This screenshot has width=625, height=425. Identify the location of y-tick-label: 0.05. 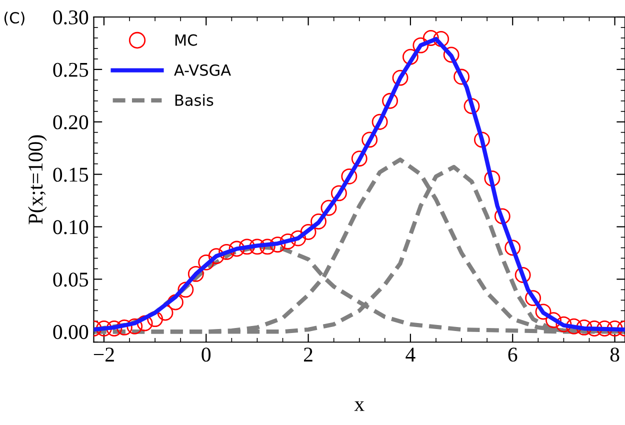
(70, 279).